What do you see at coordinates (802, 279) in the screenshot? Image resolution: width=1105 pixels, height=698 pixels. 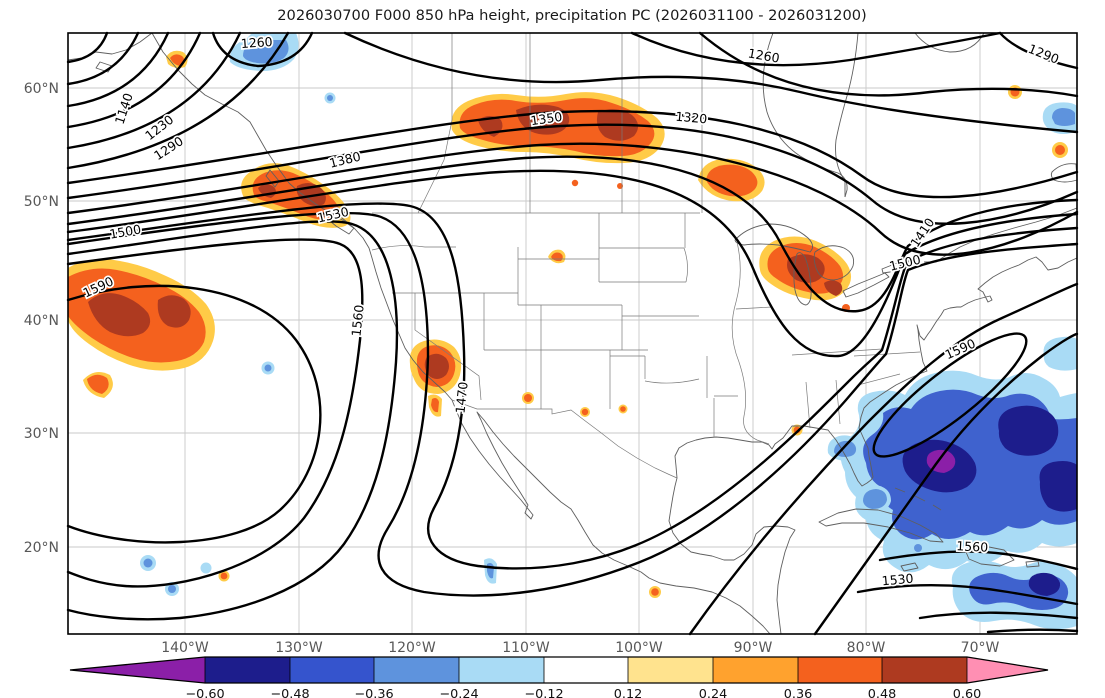 I see `lake-michigan` at bounding box center [802, 279].